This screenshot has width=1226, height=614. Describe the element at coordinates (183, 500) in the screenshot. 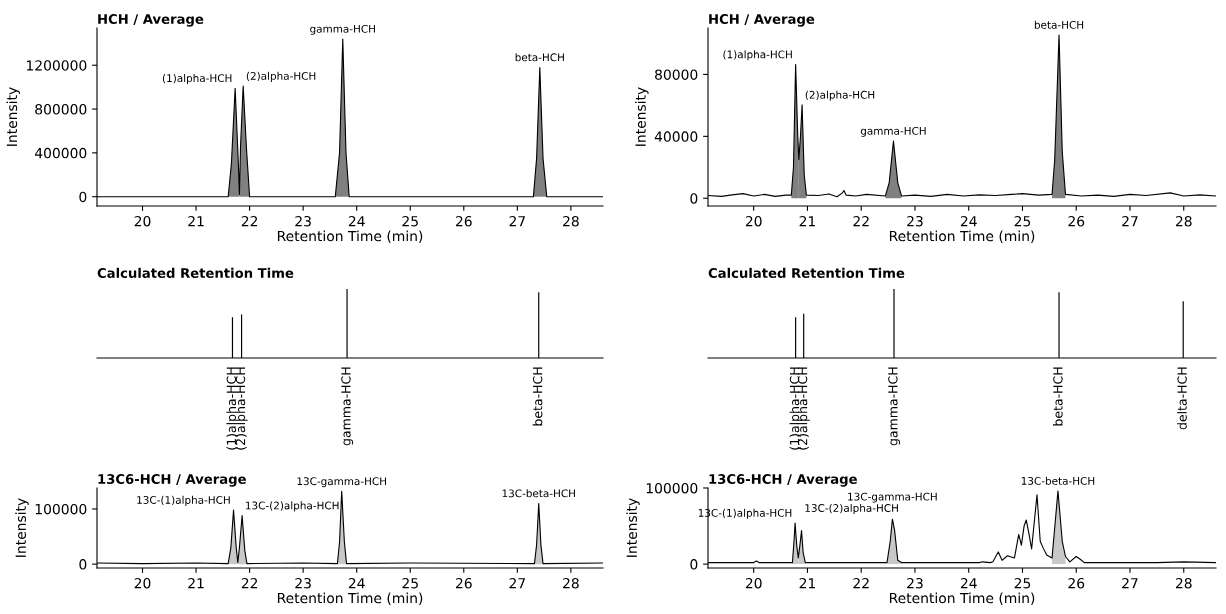

I see `annotation: 13C-(1)alpha-HCH` at that location.